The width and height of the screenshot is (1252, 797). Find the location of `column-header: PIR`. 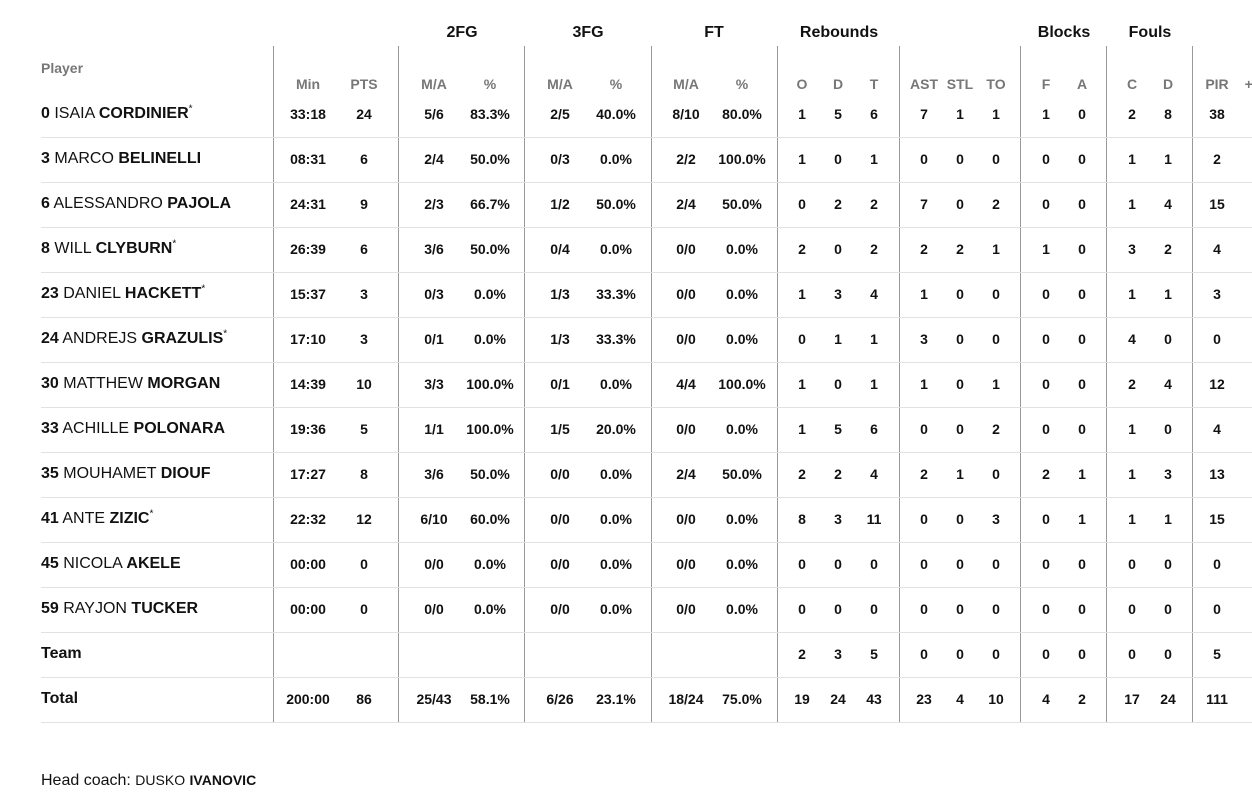

column-header: PIR is located at coordinates (1217, 84).